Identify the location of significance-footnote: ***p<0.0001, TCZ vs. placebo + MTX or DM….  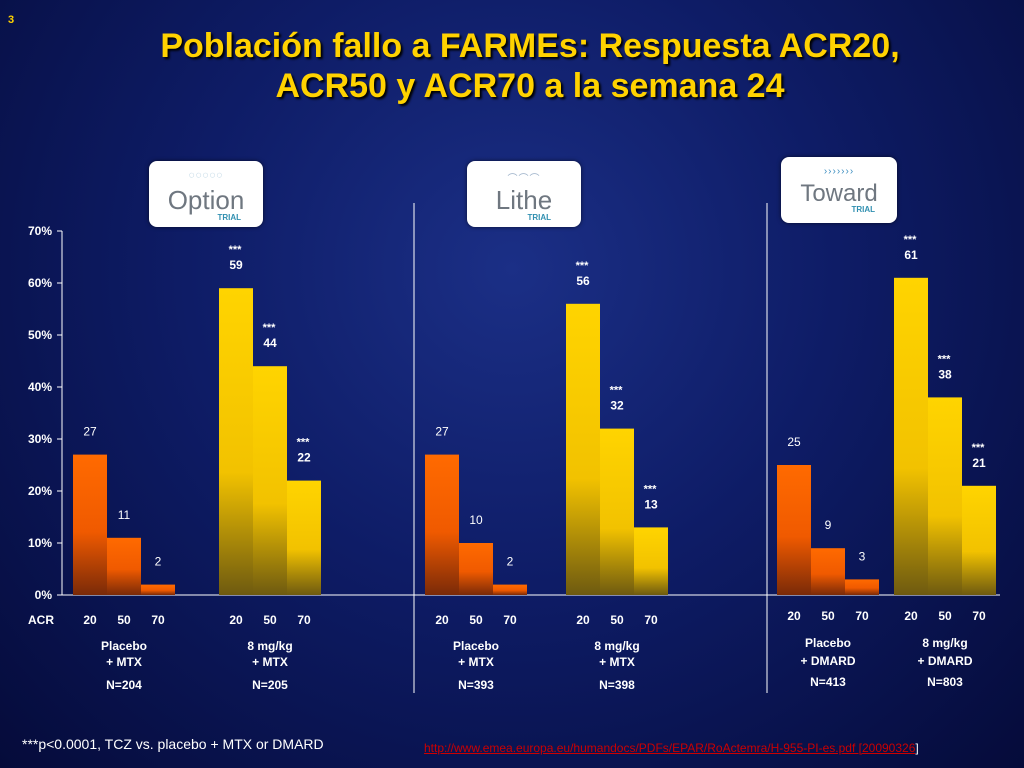
(173, 744).